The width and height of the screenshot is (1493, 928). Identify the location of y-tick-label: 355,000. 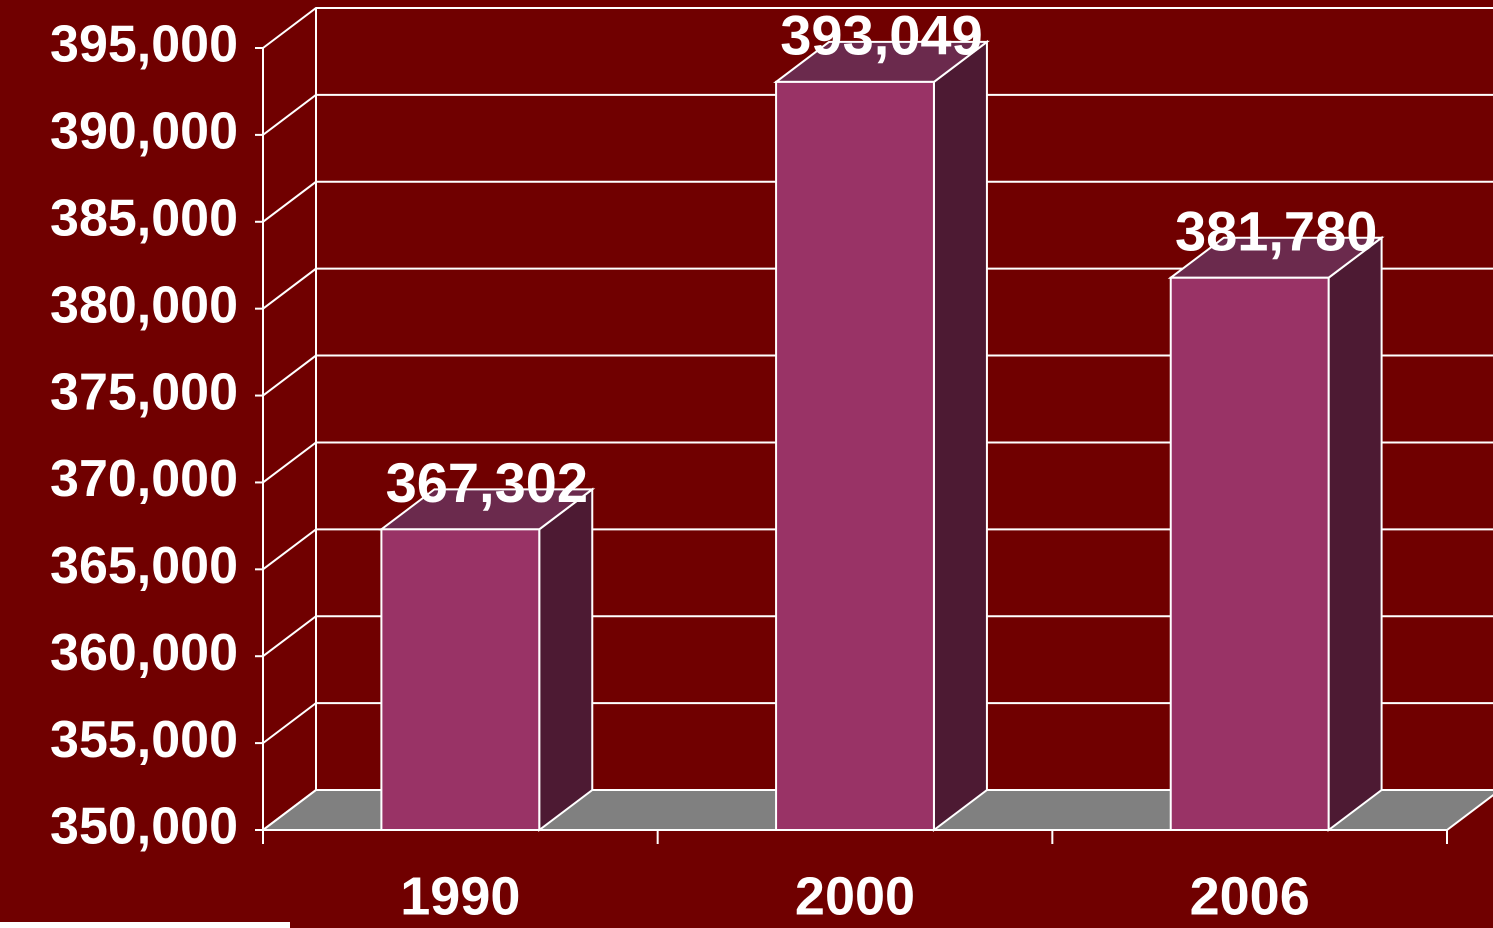
(144, 740).